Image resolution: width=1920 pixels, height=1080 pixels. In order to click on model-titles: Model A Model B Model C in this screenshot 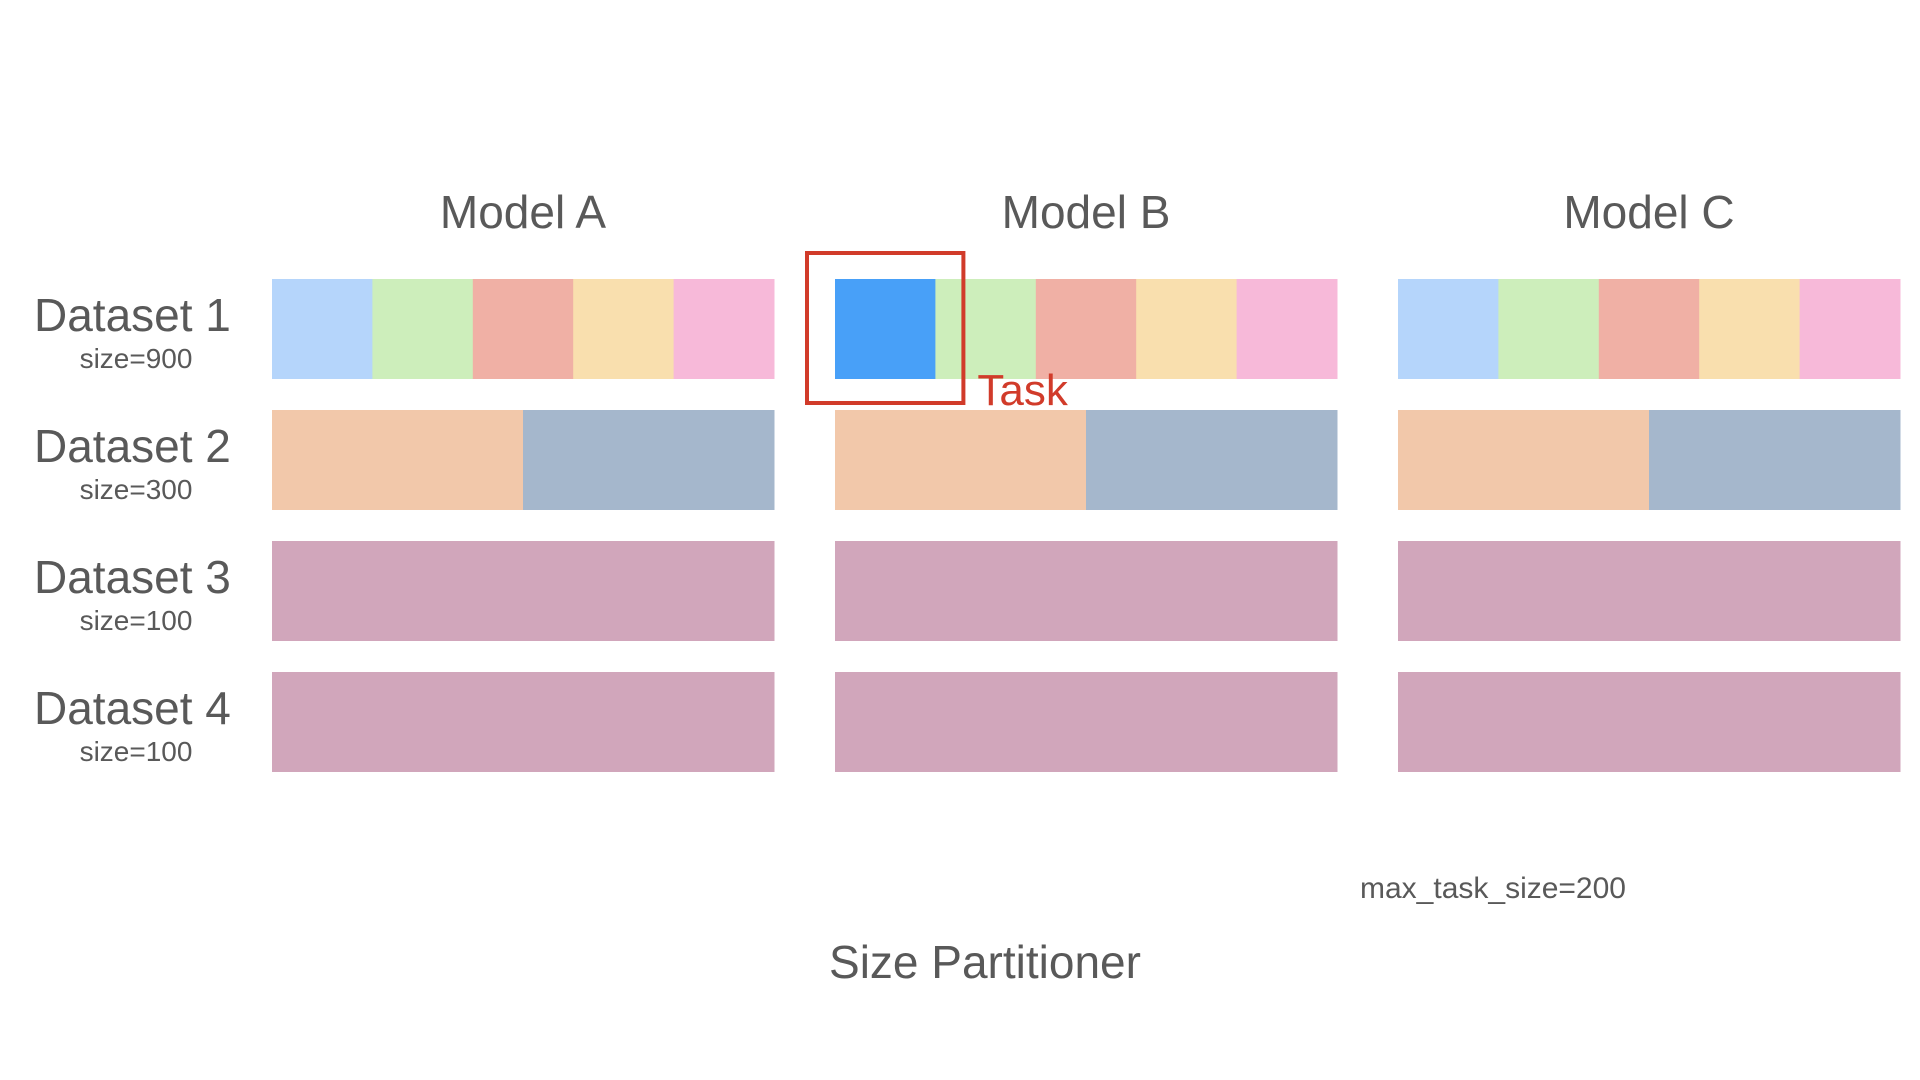, I will do `click(1087, 212)`.